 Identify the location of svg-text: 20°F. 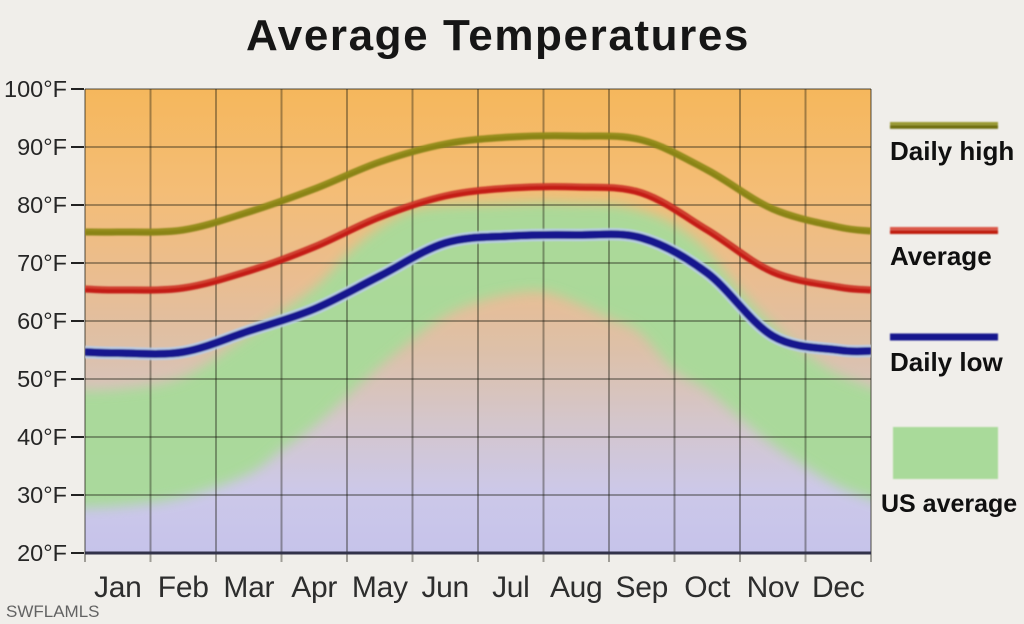
(42, 553).